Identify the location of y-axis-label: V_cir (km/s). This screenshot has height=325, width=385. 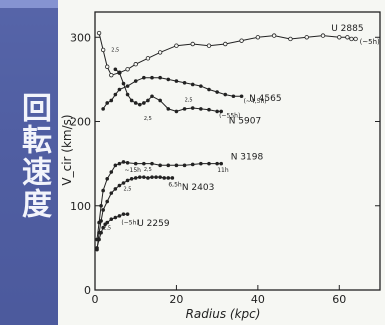
(67, 149).